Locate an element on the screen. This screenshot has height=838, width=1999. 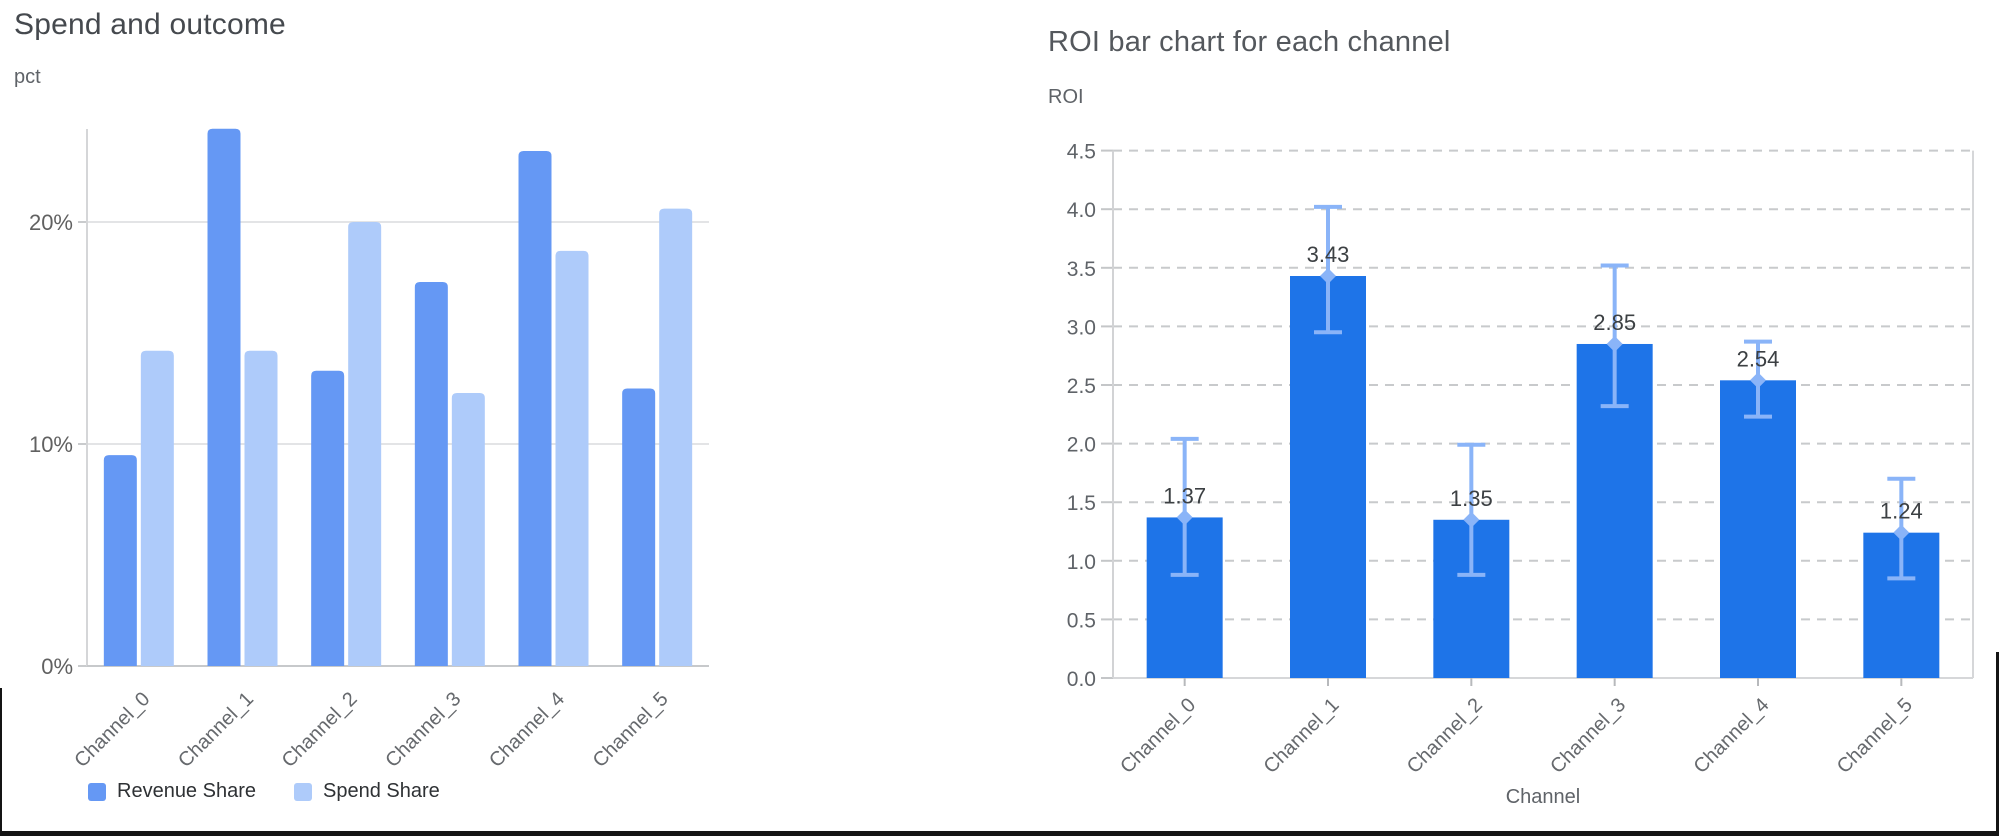
revenue-share-swatch is located at coordinates (97, 791).